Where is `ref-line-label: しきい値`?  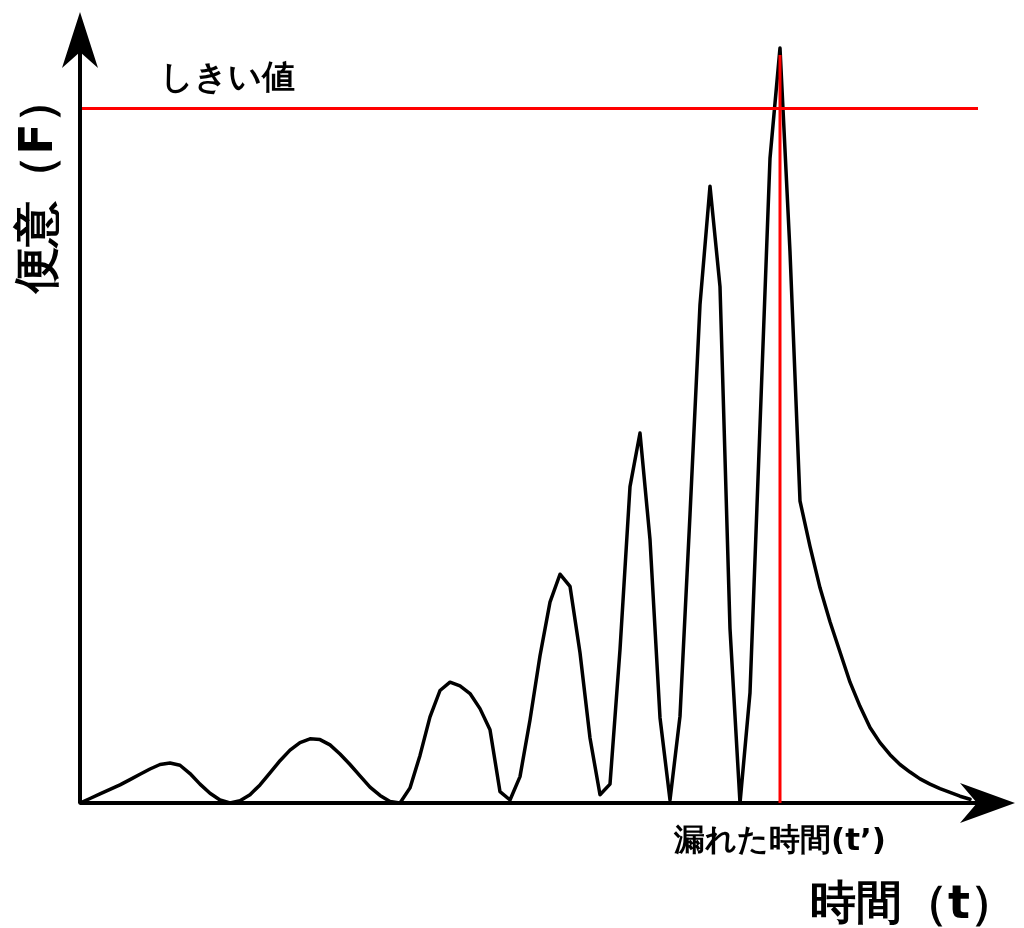
ref-line-label: しきい値 is located at coordinates (227, 77).